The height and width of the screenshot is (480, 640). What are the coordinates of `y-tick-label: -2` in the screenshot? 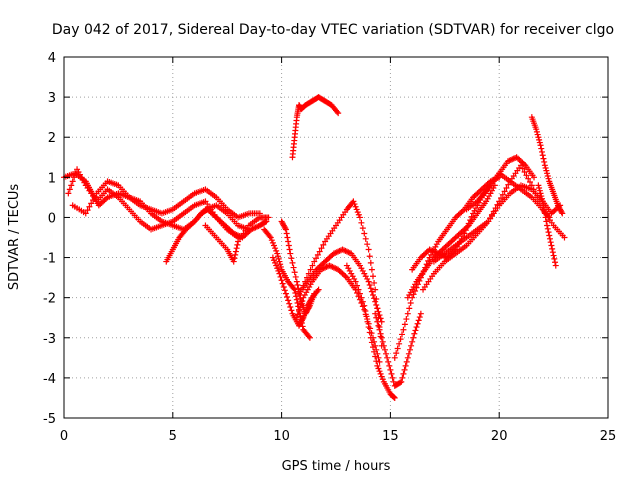 It's located at (49, 299).